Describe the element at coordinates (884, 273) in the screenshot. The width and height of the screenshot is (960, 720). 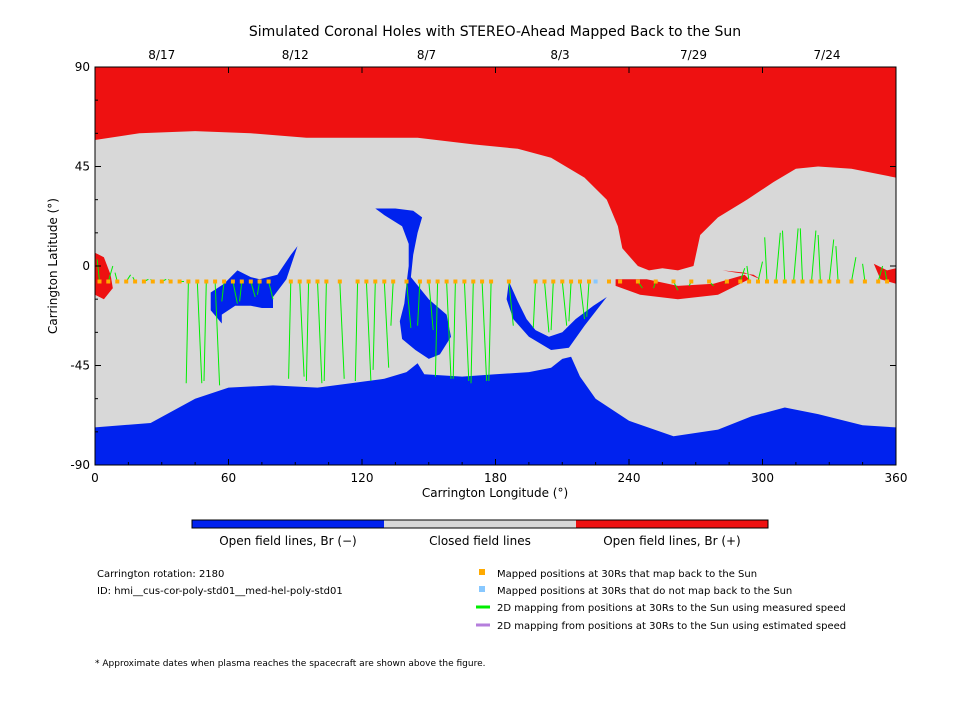
I see `positive-region-east-edge` at that location.